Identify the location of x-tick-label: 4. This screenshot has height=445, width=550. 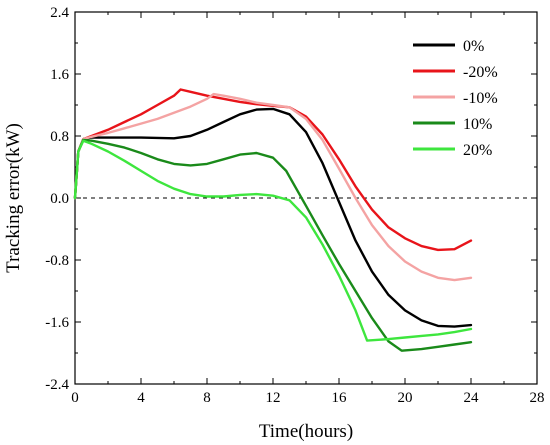
(141, 398).